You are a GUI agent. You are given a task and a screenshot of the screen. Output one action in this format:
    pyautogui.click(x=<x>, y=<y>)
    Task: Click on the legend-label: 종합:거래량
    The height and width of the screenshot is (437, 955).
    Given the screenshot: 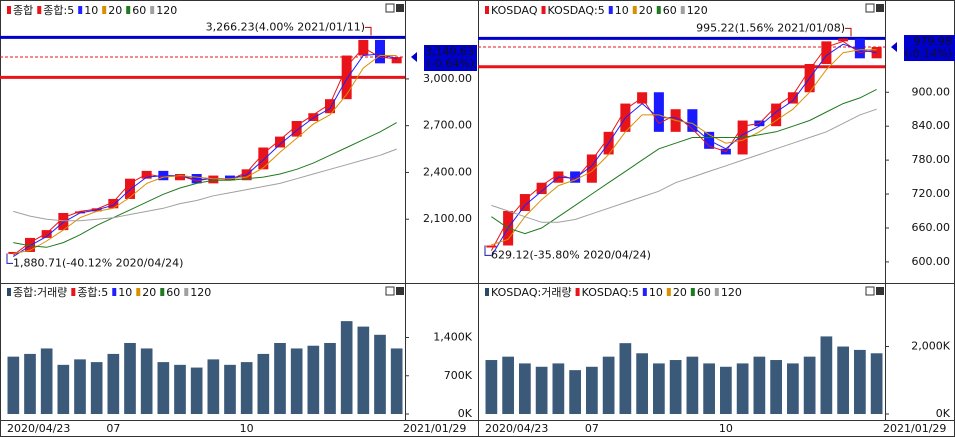 What is the action you would take?
    pyautogui.click(x=40, y=292)
    